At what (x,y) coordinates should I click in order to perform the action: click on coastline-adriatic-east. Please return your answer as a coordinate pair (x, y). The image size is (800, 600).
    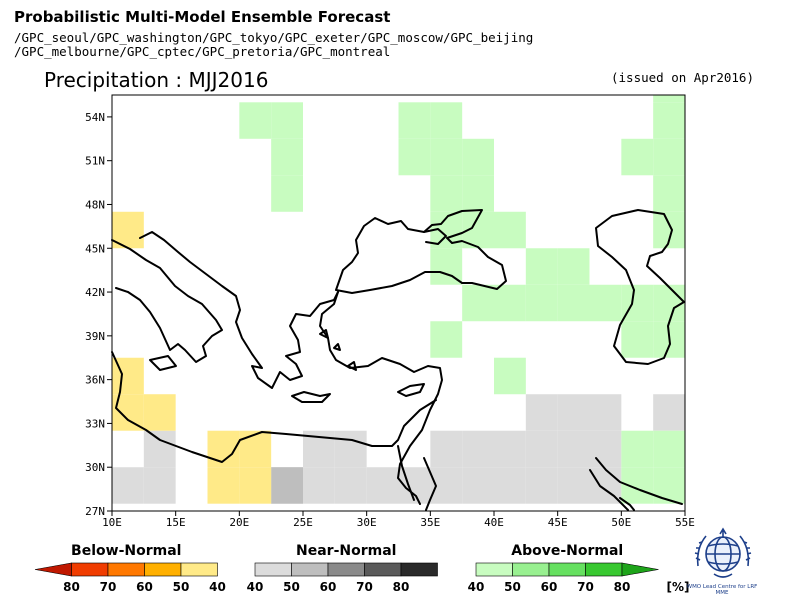
    Looking at the image, I should click on (239, 310).